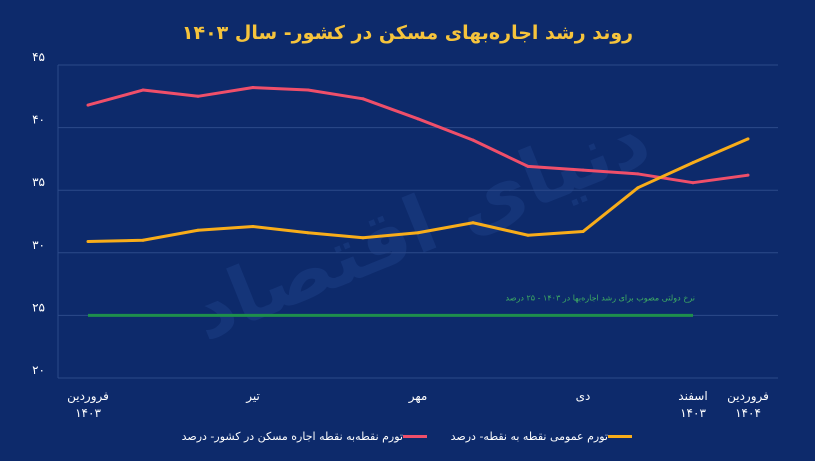  I want to click on legend-label-general: تورم عمومی نقطه به نقطه- درصد, so click(529, 436).